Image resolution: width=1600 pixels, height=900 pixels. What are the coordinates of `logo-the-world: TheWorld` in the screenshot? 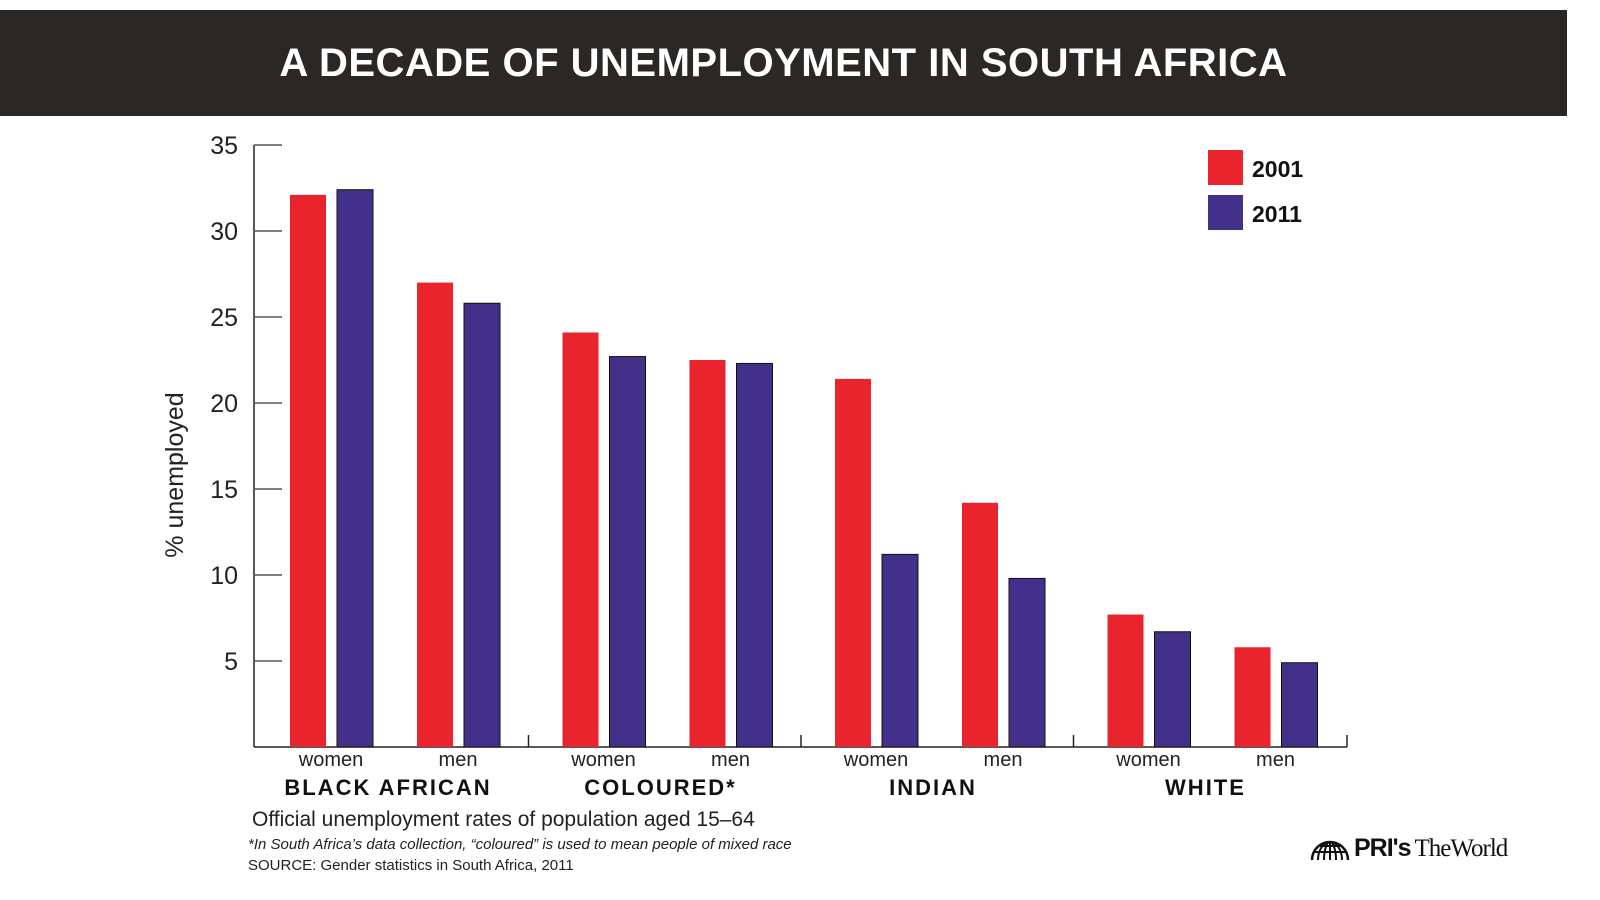 It's located at (1461, 848).